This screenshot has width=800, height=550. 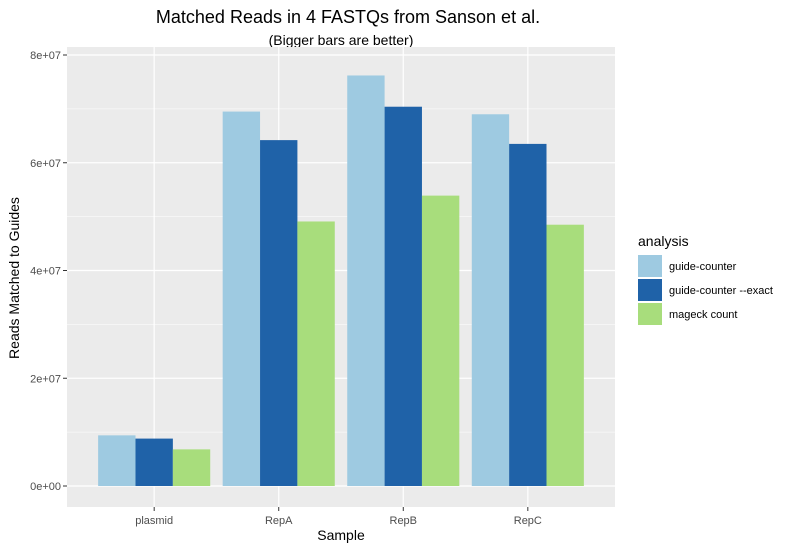 What do you see at coordinates (154, 462) in the screenshot?
I see `bar-plasmid-guide-counter-exact` at bounding box center [154, 462].